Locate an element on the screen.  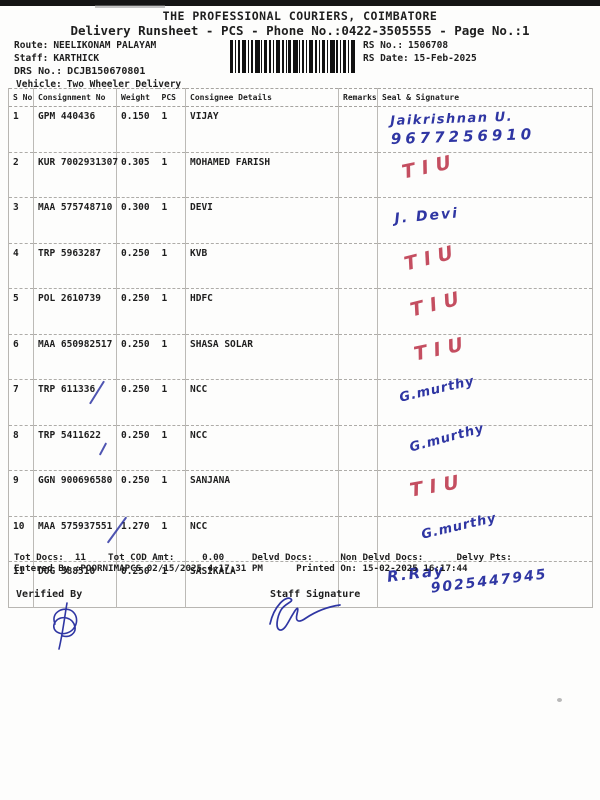
staff-signature-mark is located at coordinates (301, 615).